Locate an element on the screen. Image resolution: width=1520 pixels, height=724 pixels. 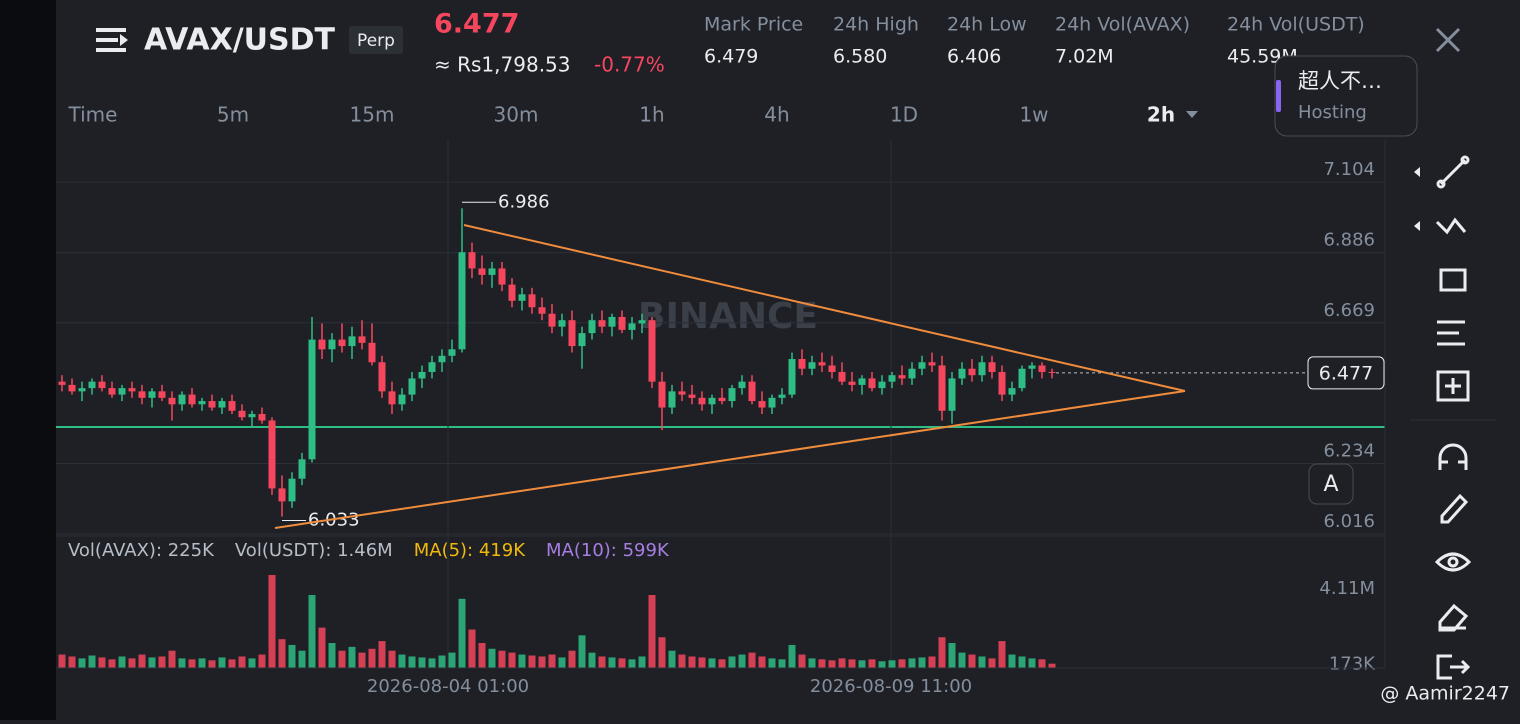
timeframe-tab: 1w is located at coordinates (1033, 115).